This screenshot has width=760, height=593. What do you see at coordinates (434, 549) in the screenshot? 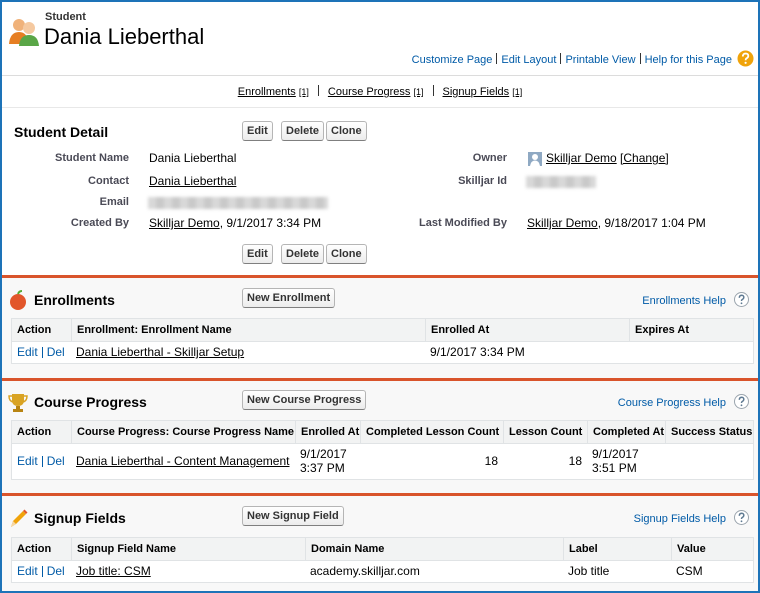
I see `column-header: Domain Name` at bounding box center [434, 549].